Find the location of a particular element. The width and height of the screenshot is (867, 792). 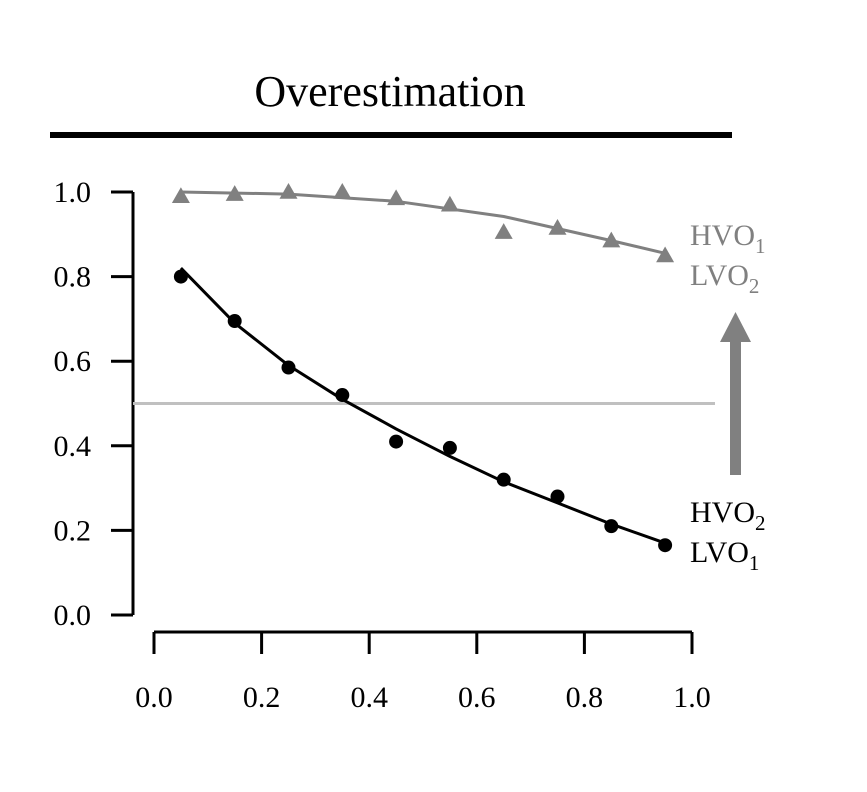

x-tick-label: 0.4 is located at coordinates (369, 697).